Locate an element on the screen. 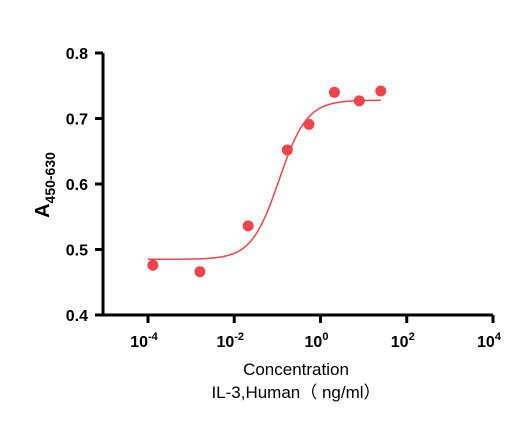 The image size is (530, 424). x-tick-label: 10⁻⁴ is located at coordinates (144, 341).